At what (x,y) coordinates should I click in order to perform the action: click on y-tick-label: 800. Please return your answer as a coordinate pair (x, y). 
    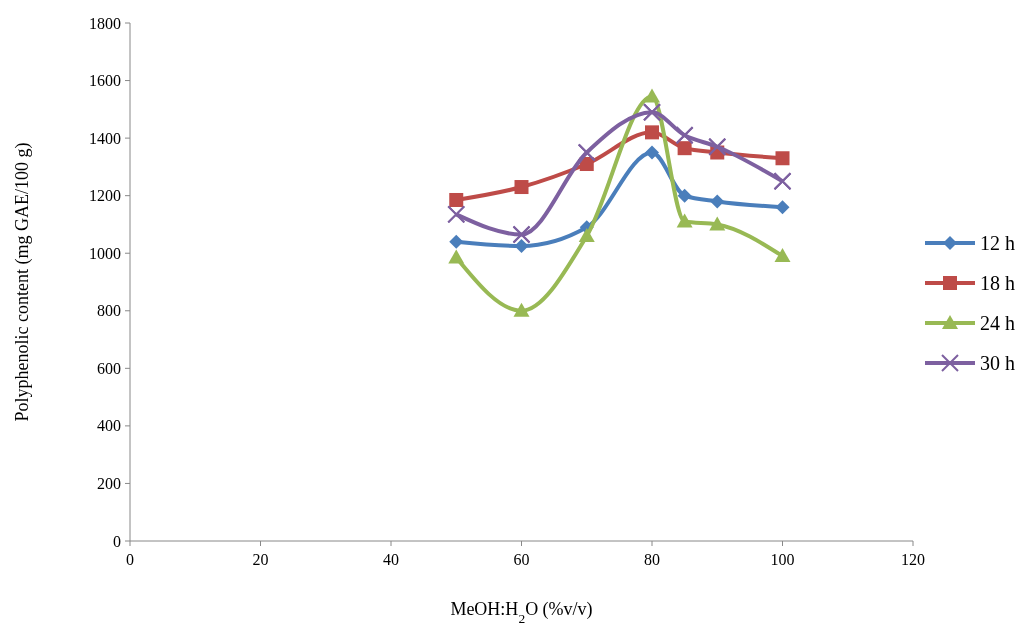
    Looking at the image, I should click on (109, 311).